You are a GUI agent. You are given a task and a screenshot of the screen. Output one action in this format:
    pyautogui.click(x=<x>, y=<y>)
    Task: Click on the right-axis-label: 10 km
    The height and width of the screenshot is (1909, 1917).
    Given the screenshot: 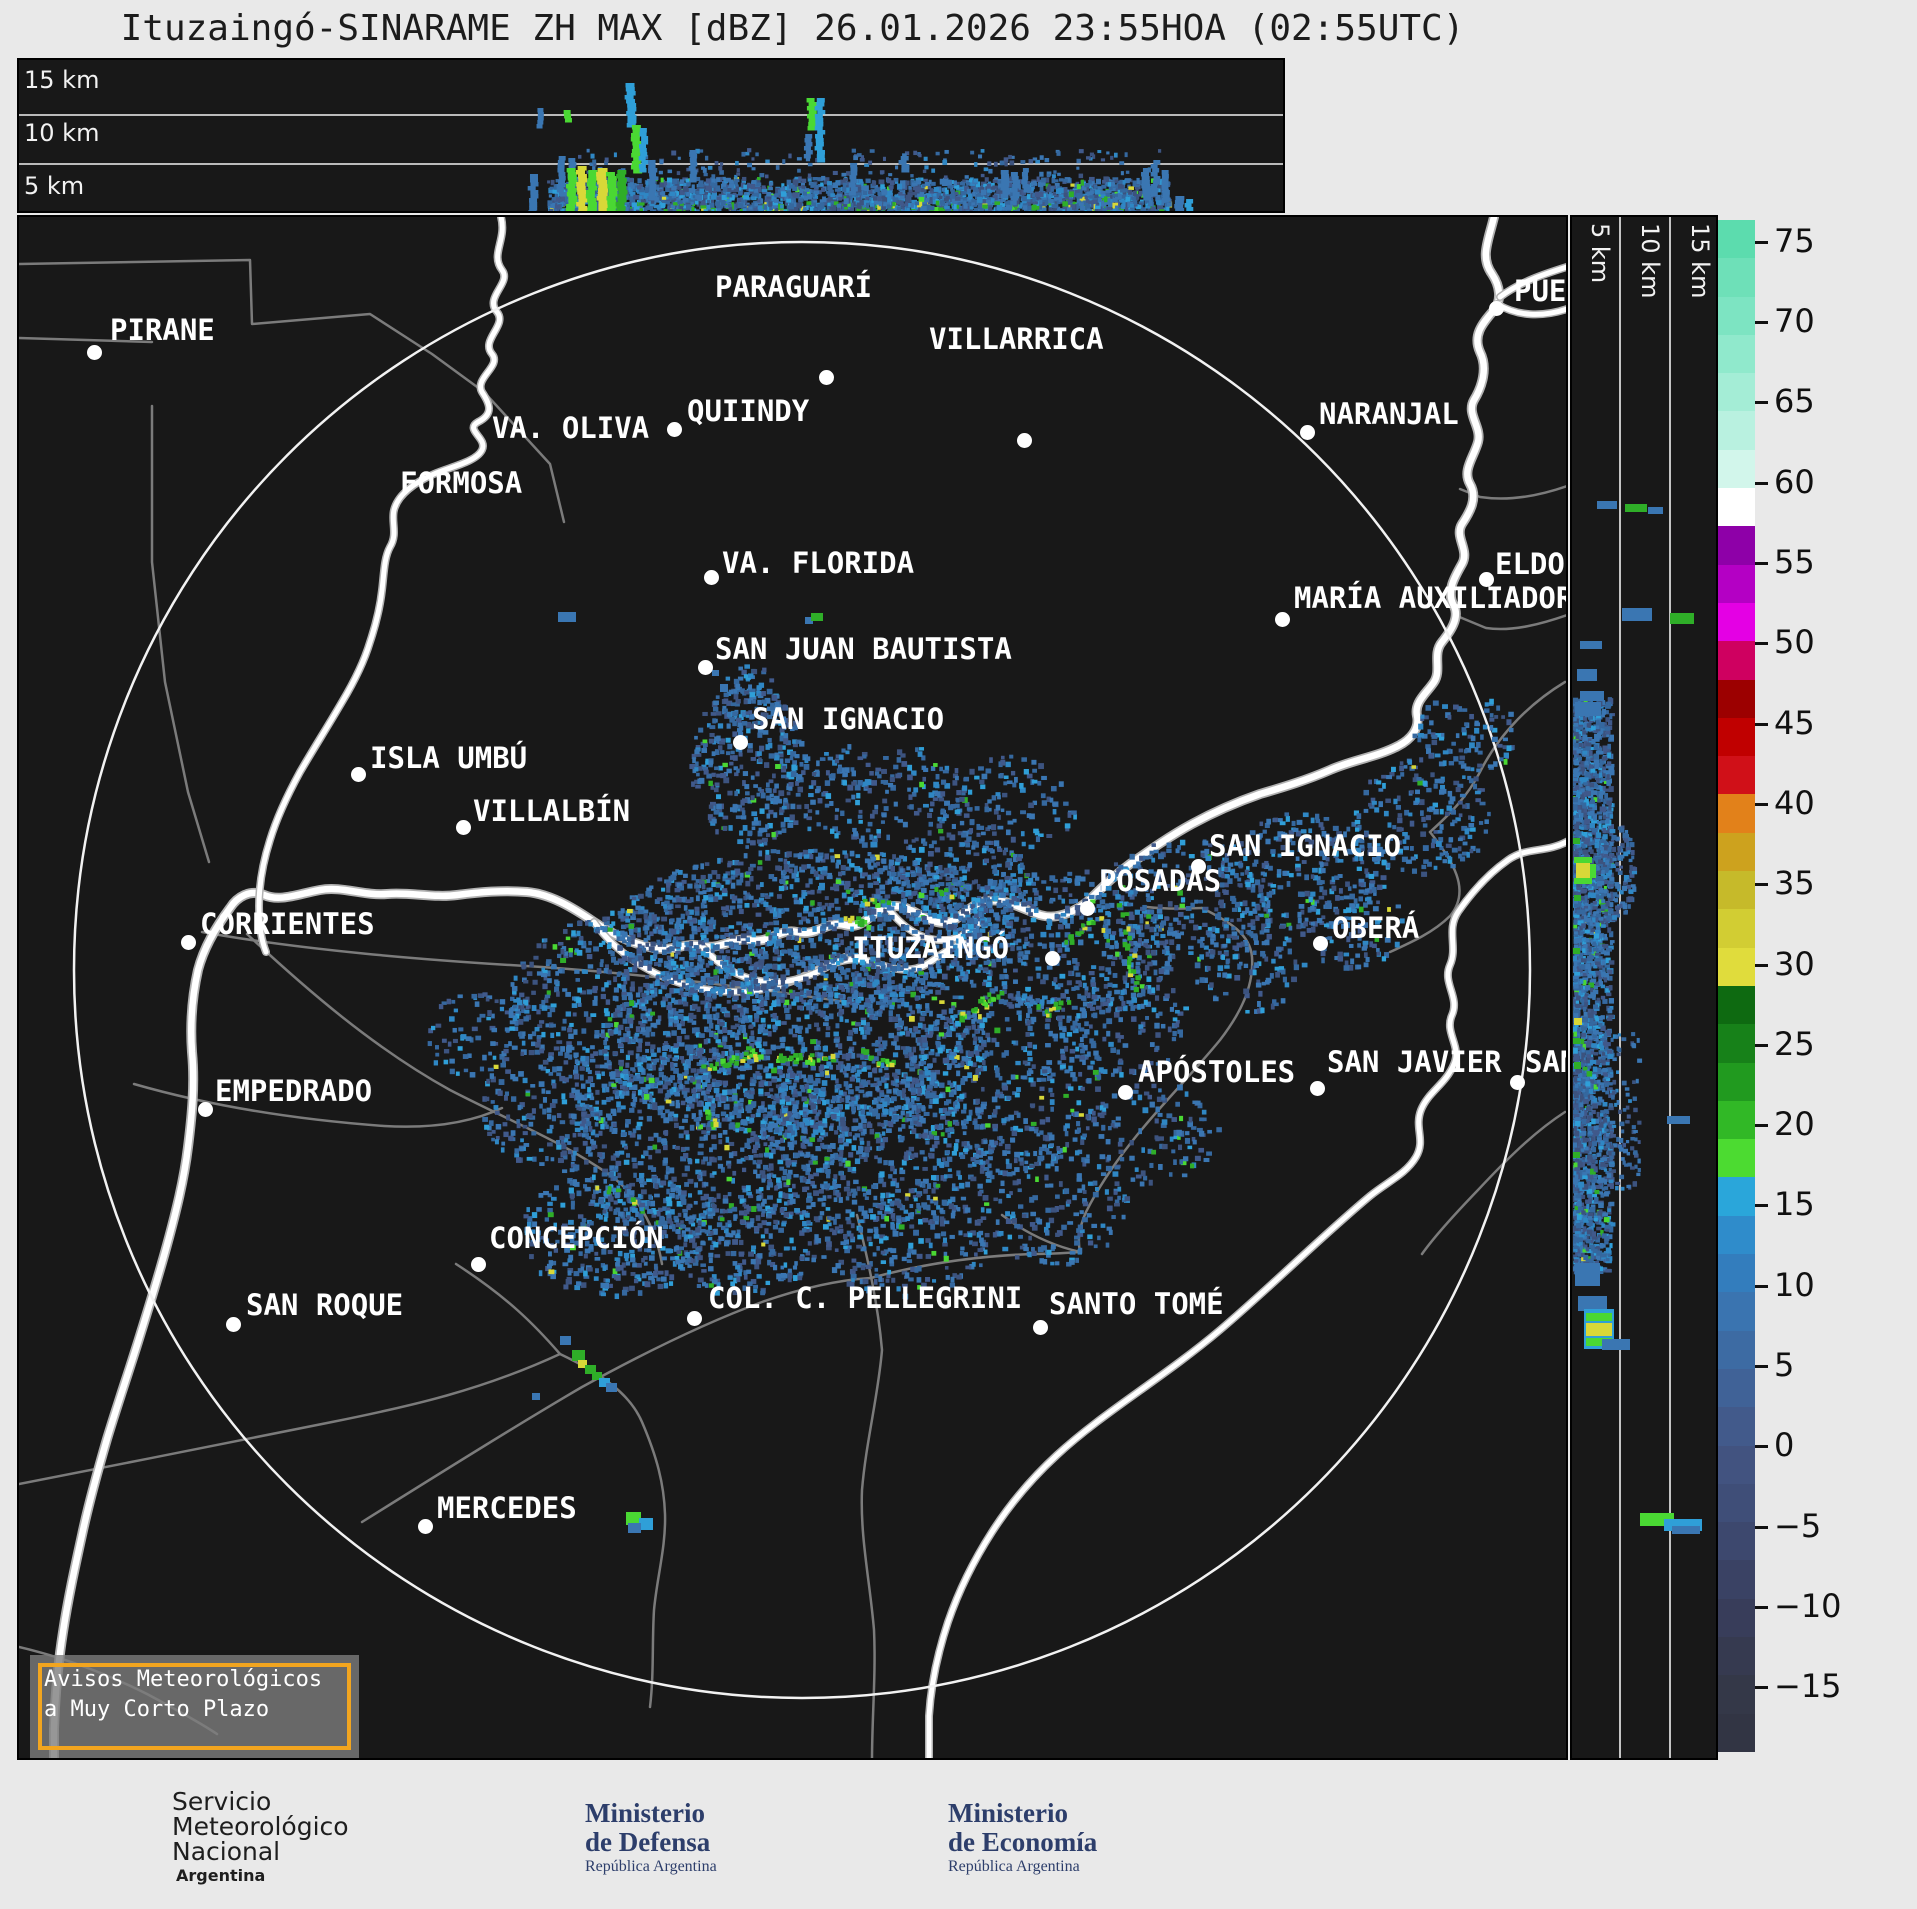 What is the action you would take?
    pyautogui.click(x=1650, y=261)
    